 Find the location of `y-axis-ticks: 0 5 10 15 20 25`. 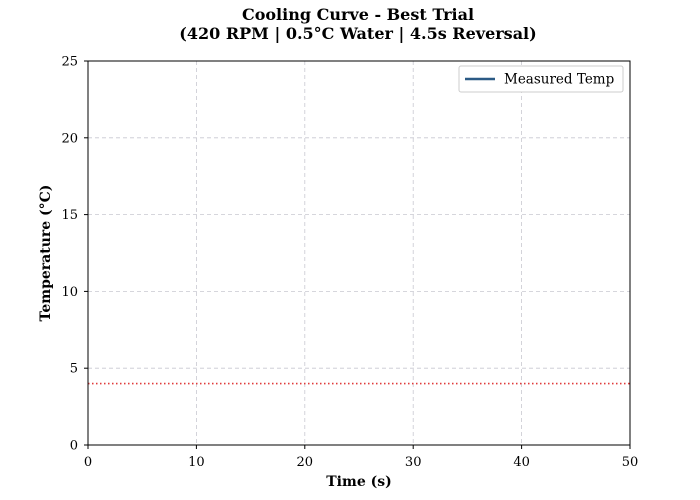

y-axis-ticks: 0 5 10 15 20 25 is located at coordinates (74, 254).